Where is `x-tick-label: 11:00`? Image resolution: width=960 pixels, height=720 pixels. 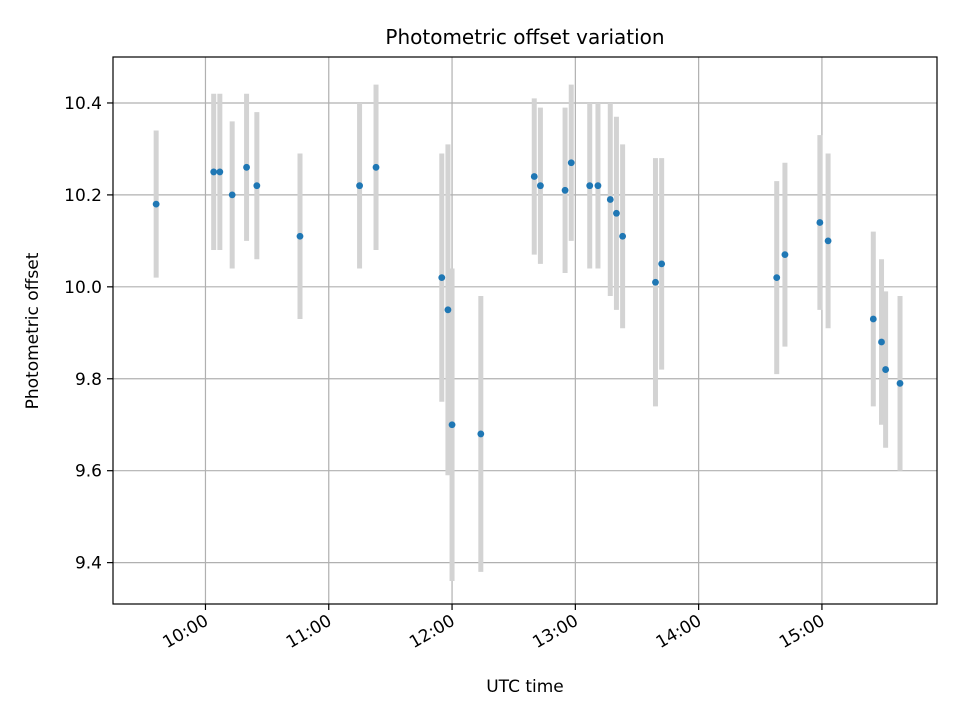 x-tick-label: 11:00 is located at coordinates (309, 632).